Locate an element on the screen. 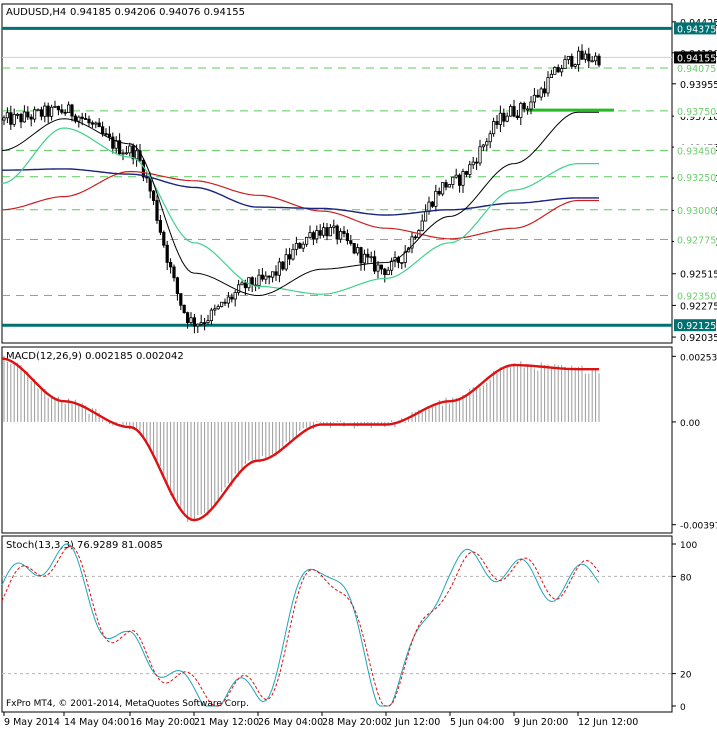 The height and width of the screenshot is (733, 717). stoch-tick-label: 20 is located at coordinates (686, 676).